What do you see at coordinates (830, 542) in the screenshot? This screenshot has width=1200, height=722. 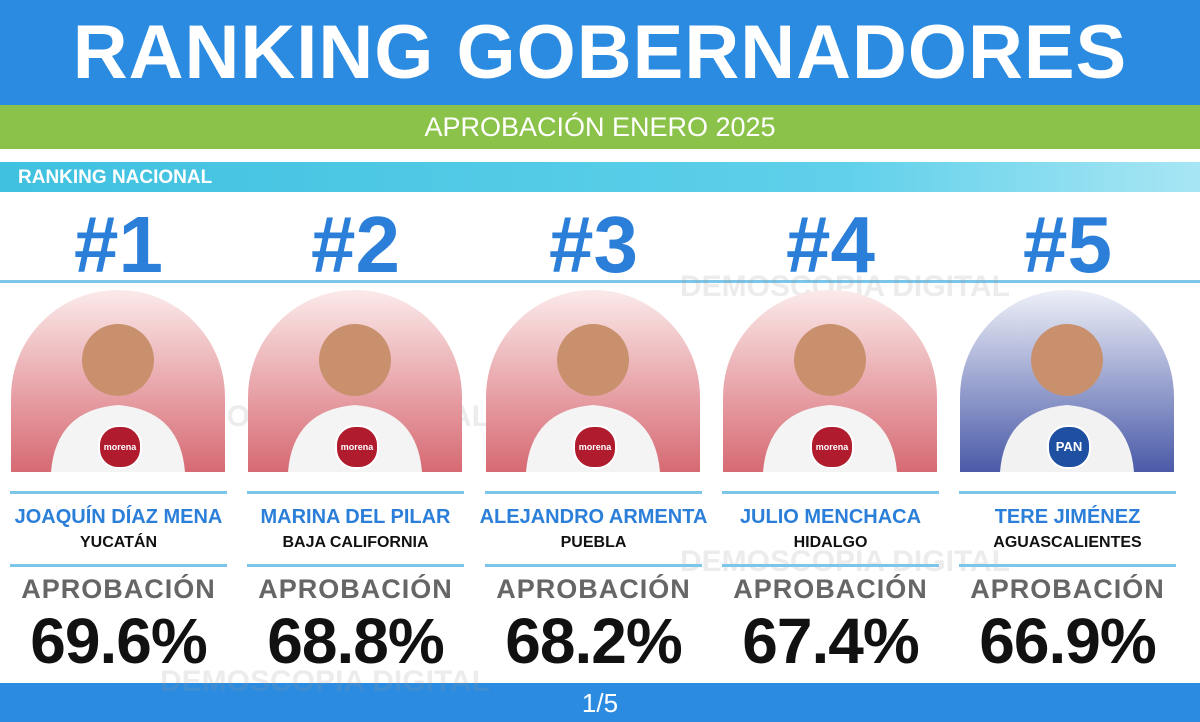 I see `state: HIDALGO` at bounding box center [830, 542].